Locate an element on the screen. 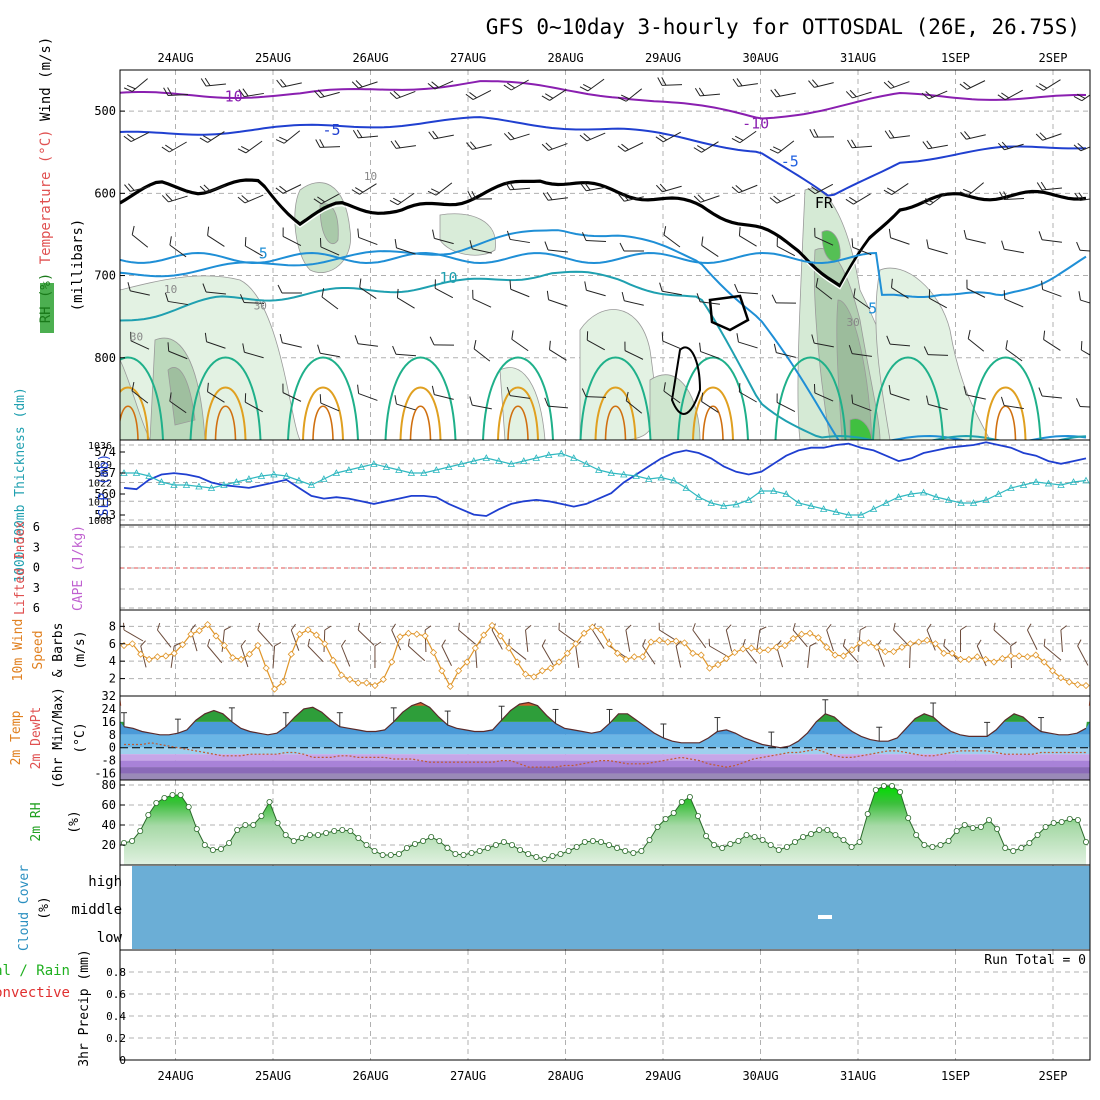 This screenshot has width=1100, height=1100. contour-label: 5 is located at coordinates (263, 253).